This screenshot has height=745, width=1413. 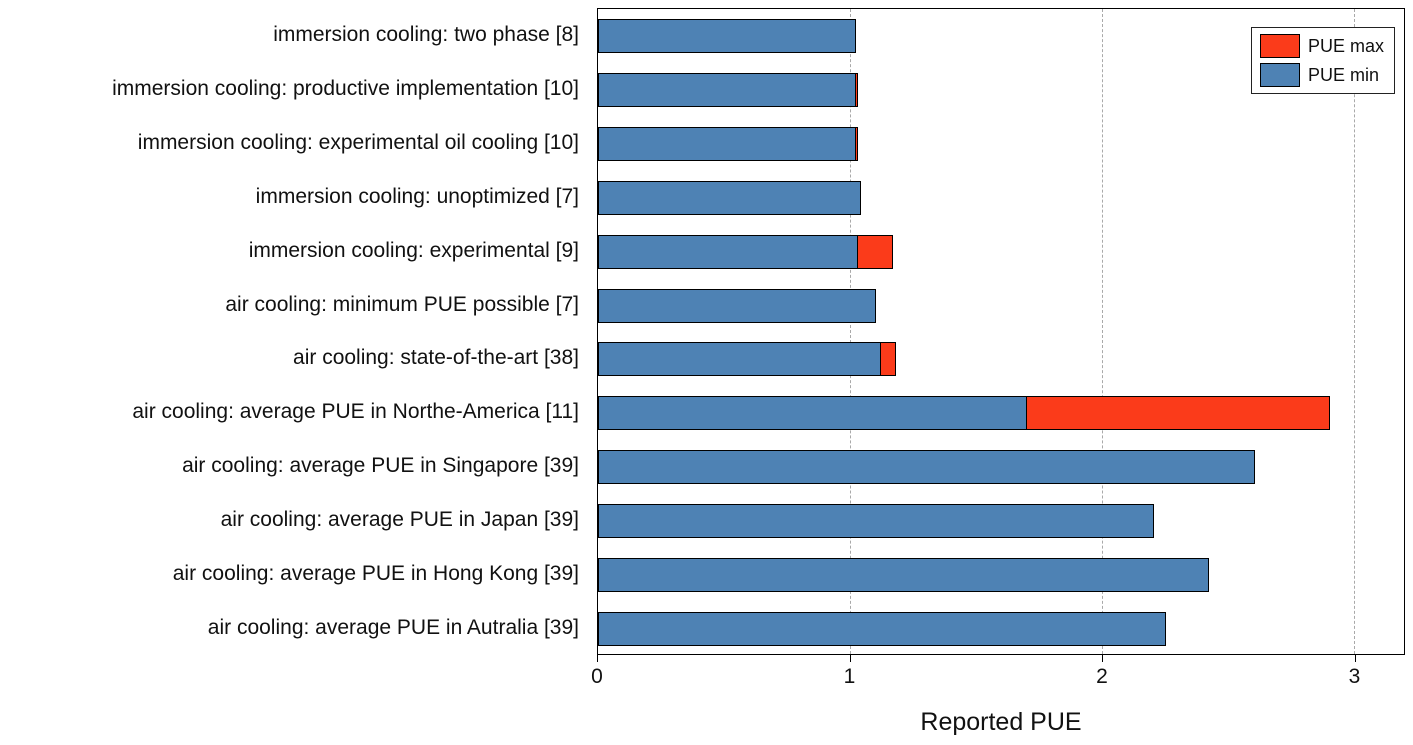 What do you see at coordinates (1343, 74) in the screenshot?
I see `legend-label-pue-min: PUE min` at bounding box center [1343, 74].